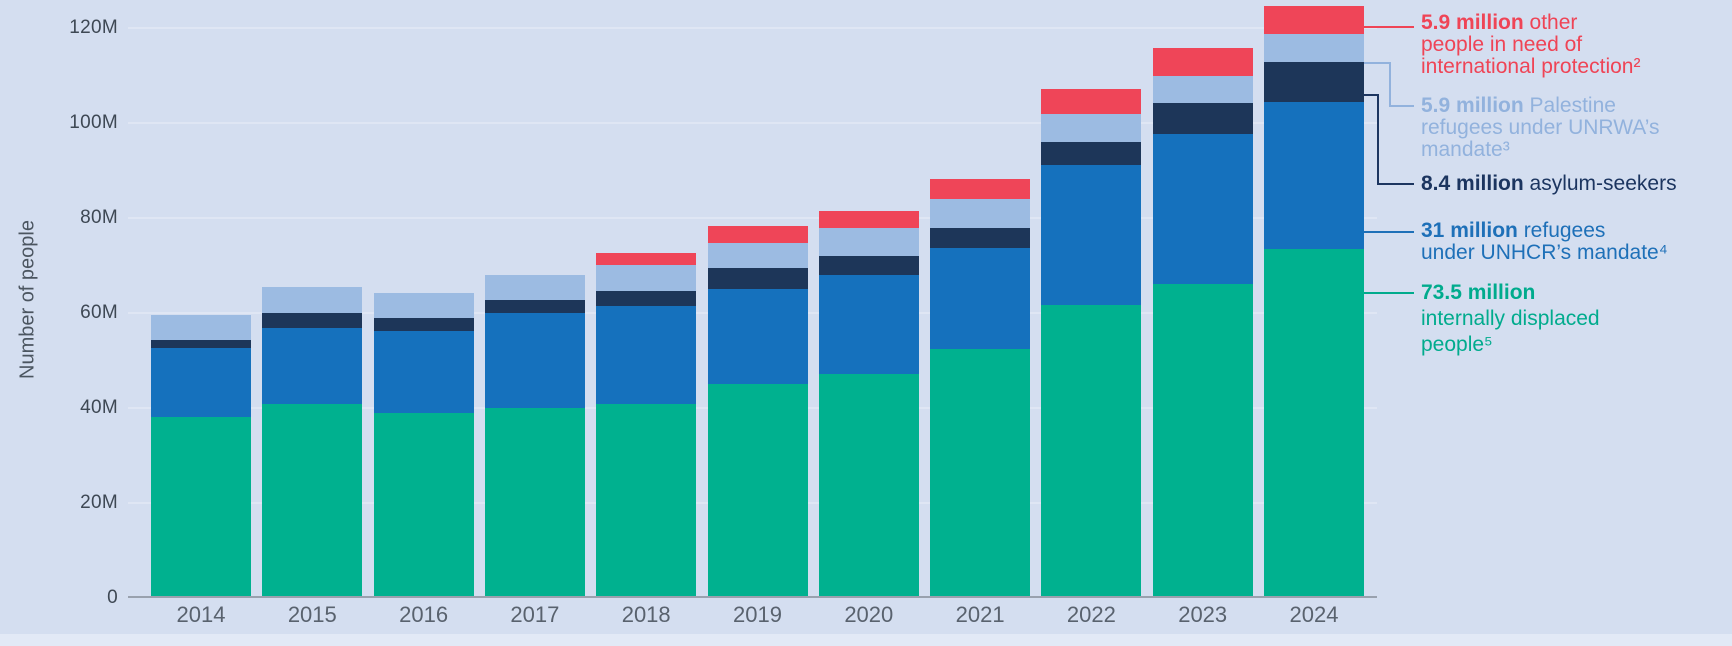 The width and height of the screenshot is (1732, 646). Describe the element at coordinates (99, 217) in the screenshot. I see `y-tick-80M: 80M` at that location.